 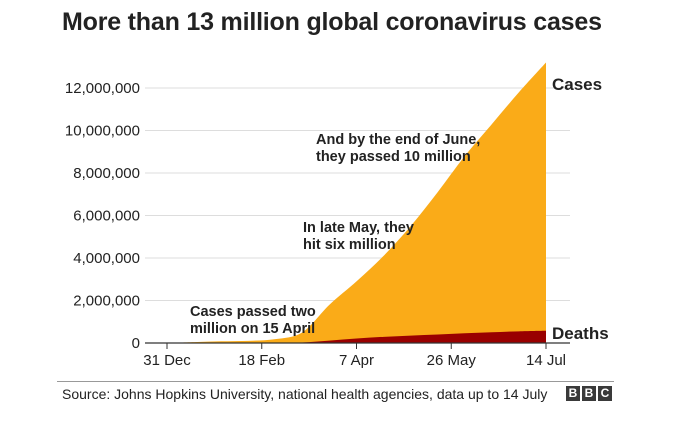 What do you see at coordinates (580, 209) in the screenshot?
I see `series-labels: Cases Deaths` at bounding box center [580, 209].